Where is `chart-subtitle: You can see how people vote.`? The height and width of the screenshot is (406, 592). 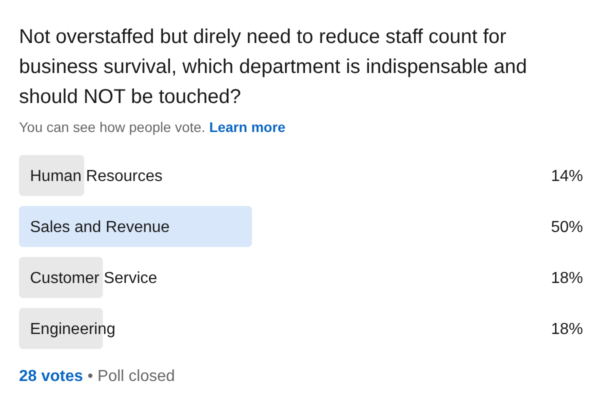
chart-subtitle: You can see how people vote. is located at coordinates (112, 127).